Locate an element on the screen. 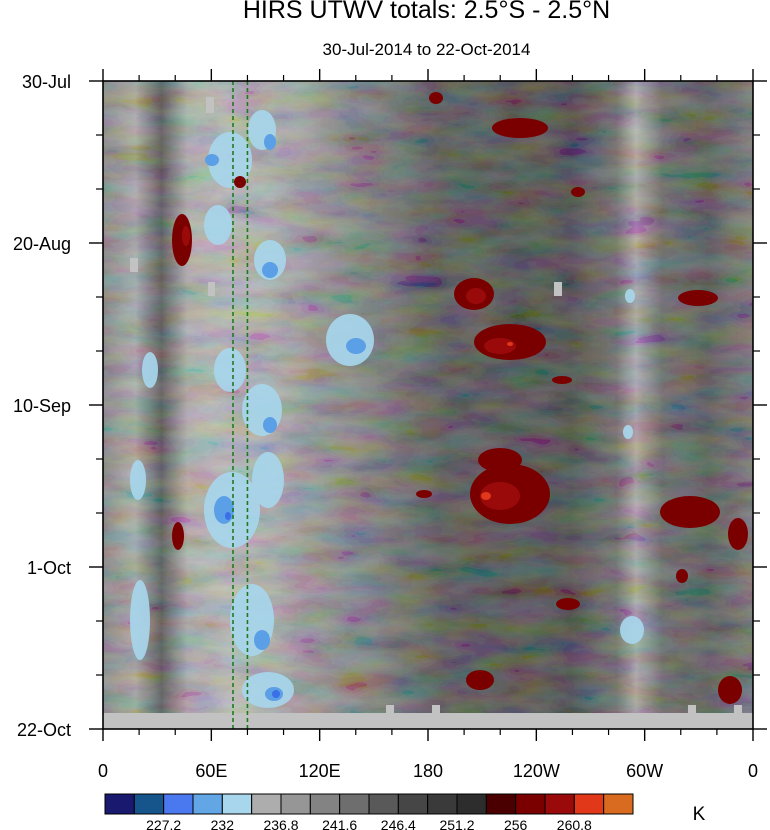 This screenshot has width=770, height=830. x-tick-label: 180 is located at coordinates (428, 771).